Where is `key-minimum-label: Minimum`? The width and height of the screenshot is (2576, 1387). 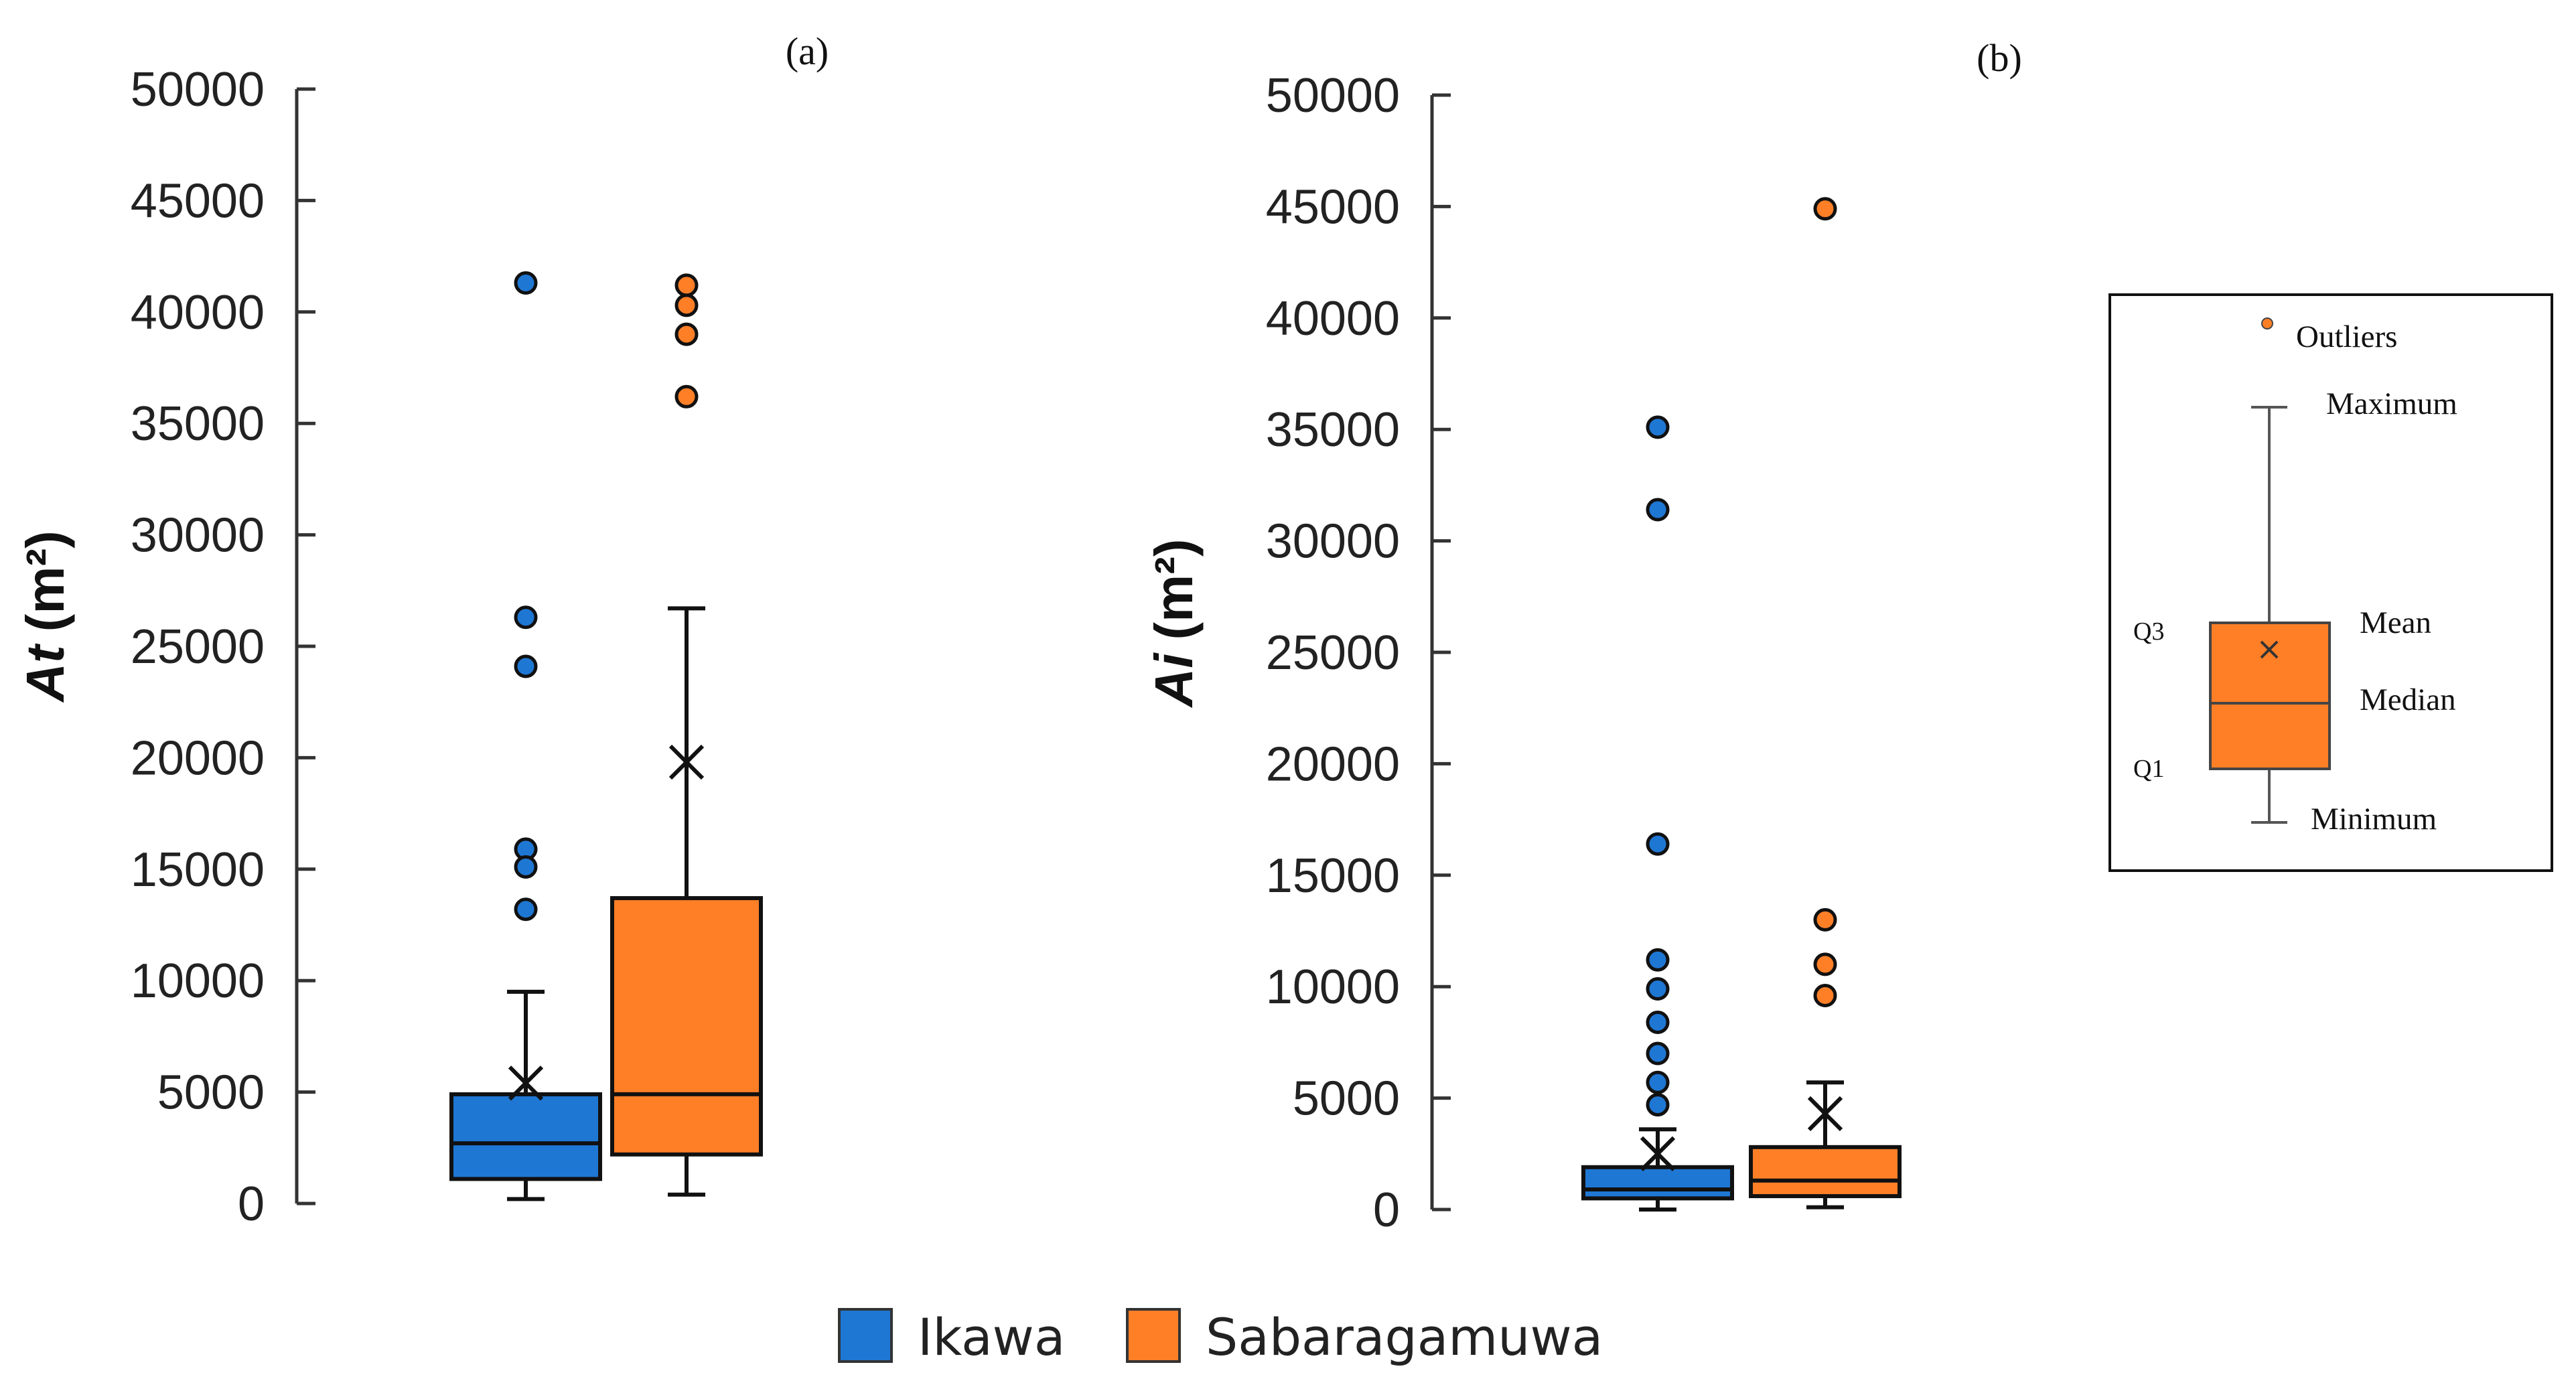 key-minimum-label: Minimum is located at coordinates (2374, 819).